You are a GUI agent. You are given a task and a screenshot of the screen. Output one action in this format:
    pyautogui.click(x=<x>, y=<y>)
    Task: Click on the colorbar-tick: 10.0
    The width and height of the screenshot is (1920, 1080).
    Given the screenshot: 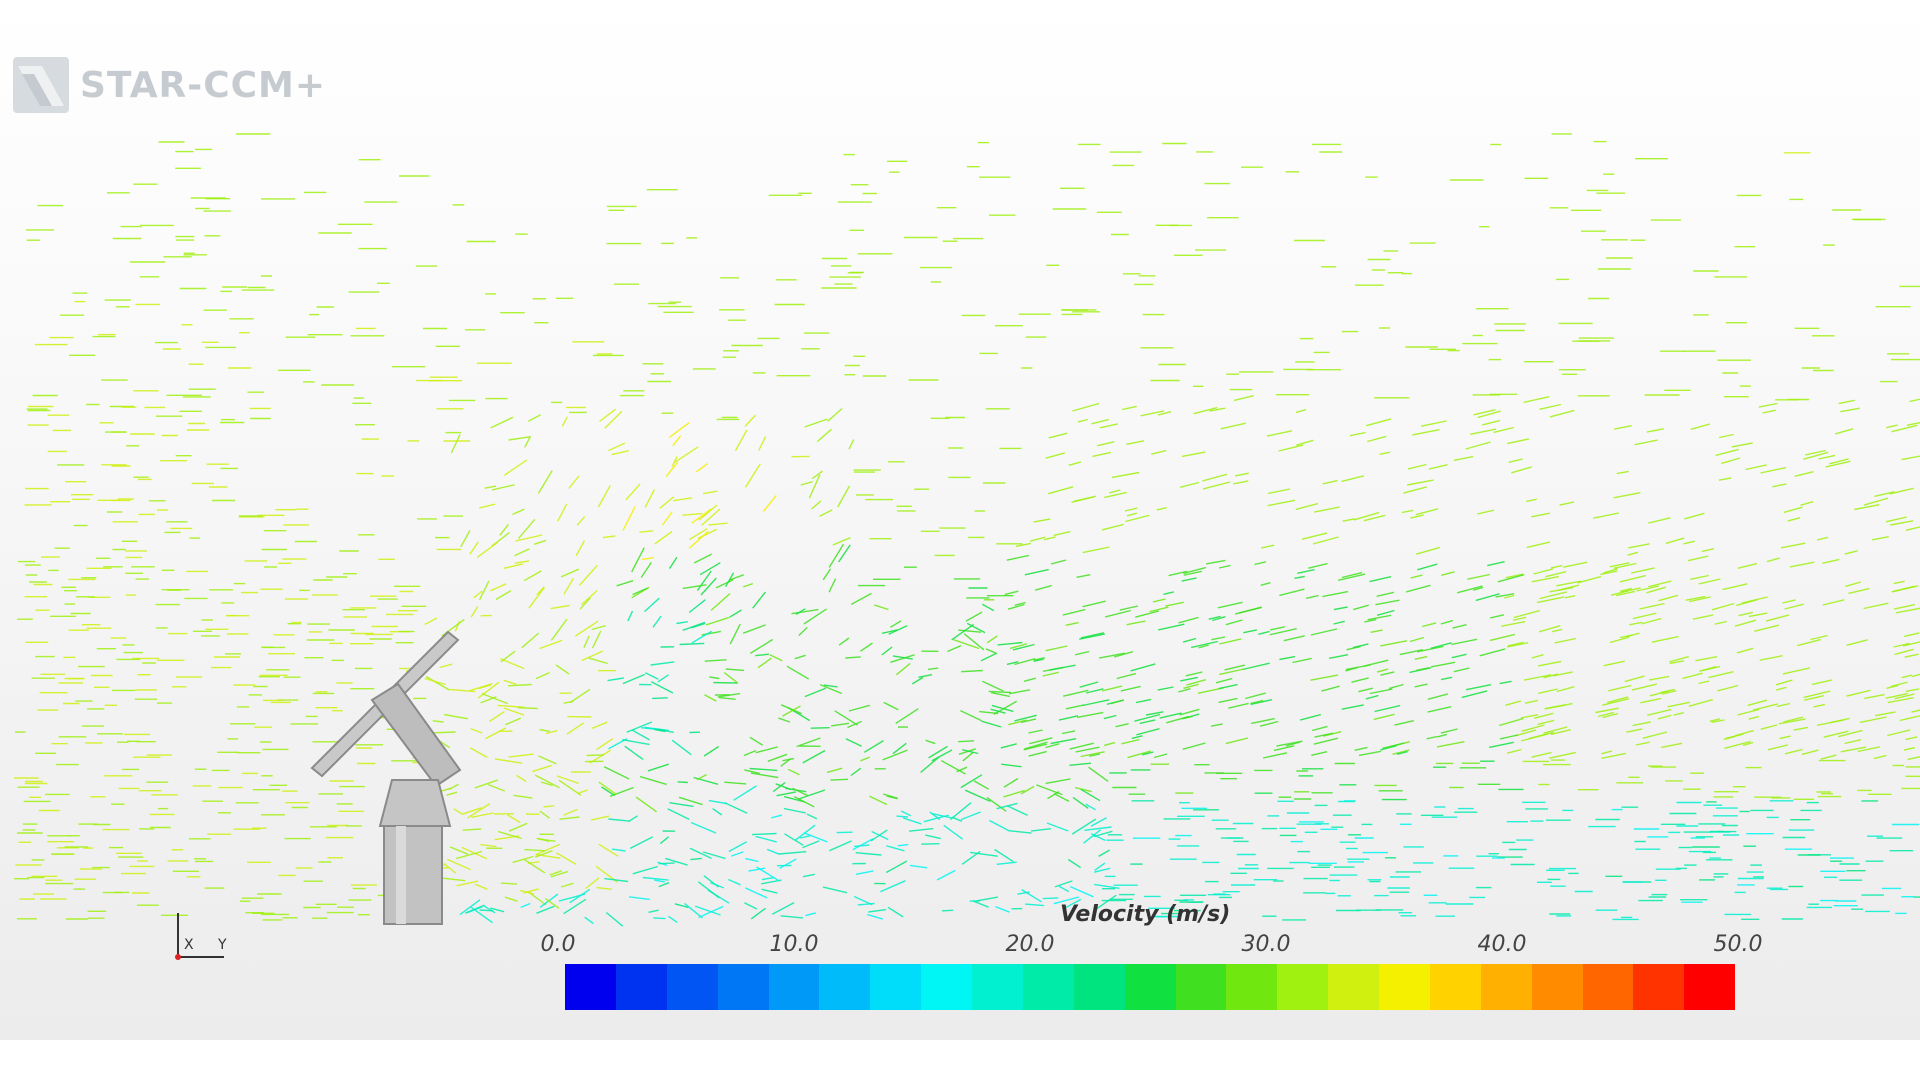 What is the action you would take?
    pyautogui.click(x=794, y=944)
    